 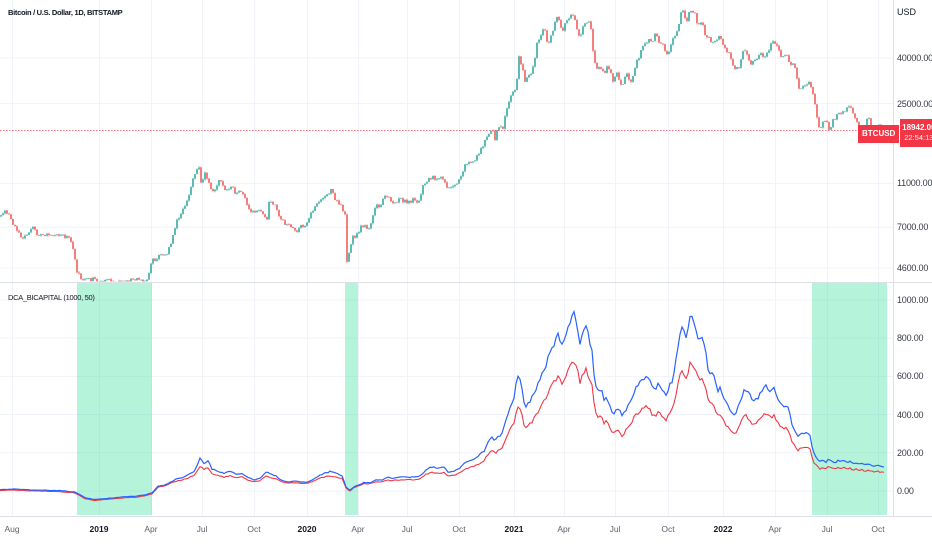 I want to click on badge-countdown: 22:54:13, so click(x=918, y=138).